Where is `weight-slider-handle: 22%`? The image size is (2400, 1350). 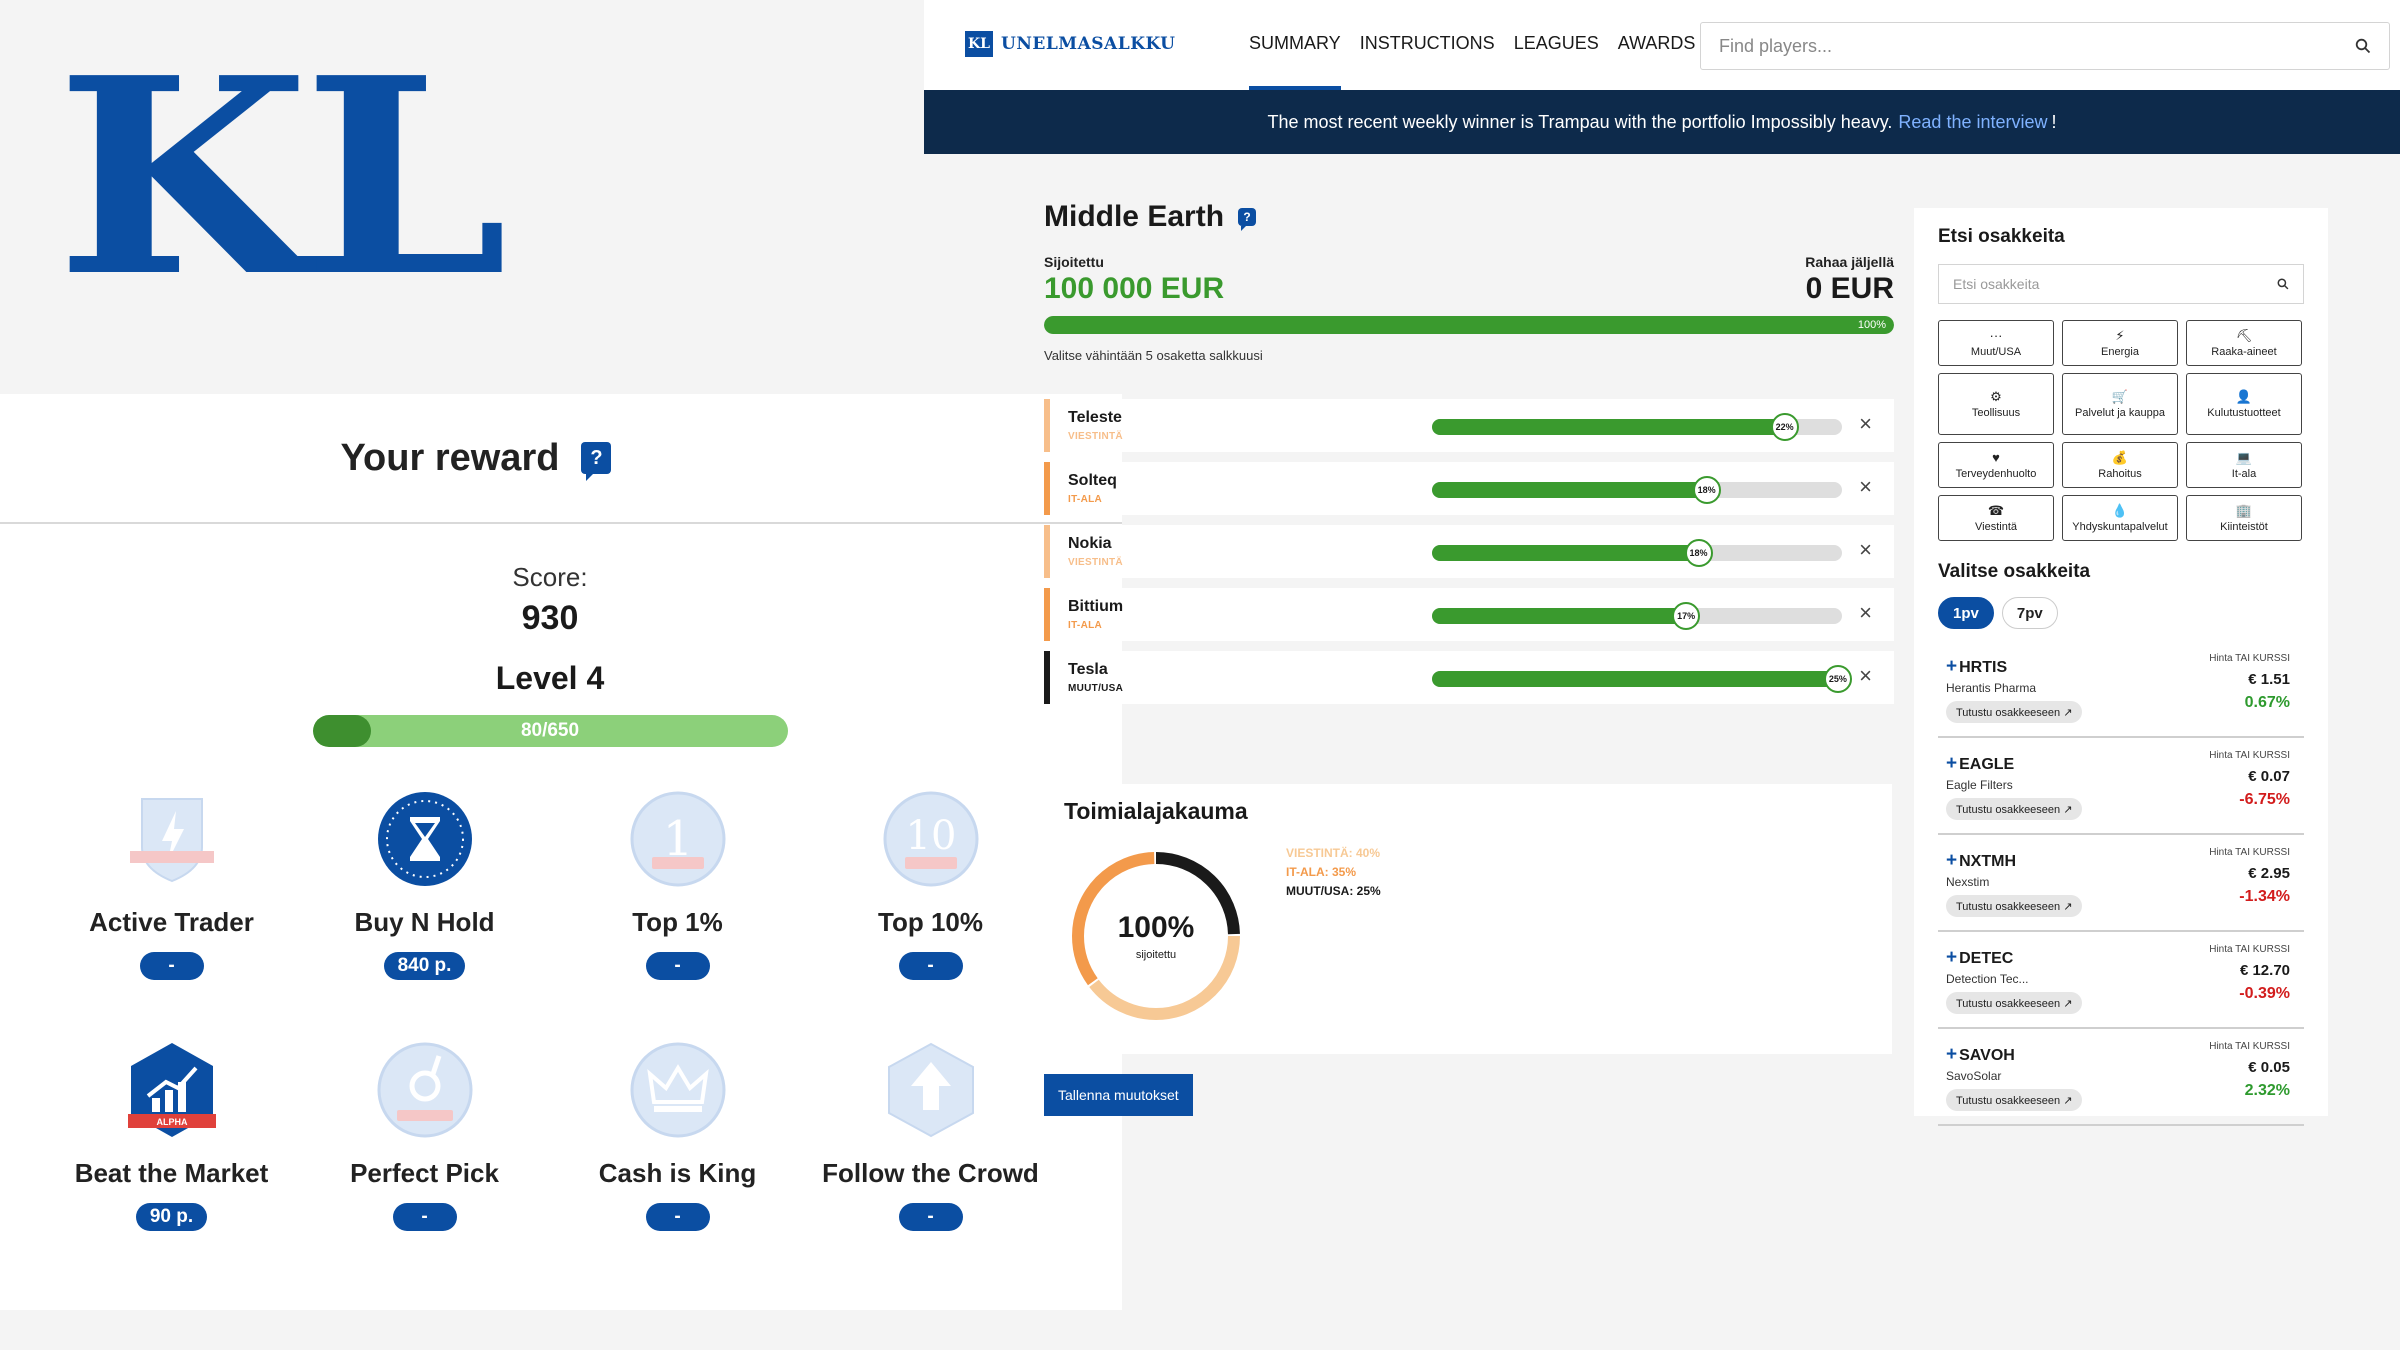 weight-slider-handle: 22% is located at coordinates (1784, 427).